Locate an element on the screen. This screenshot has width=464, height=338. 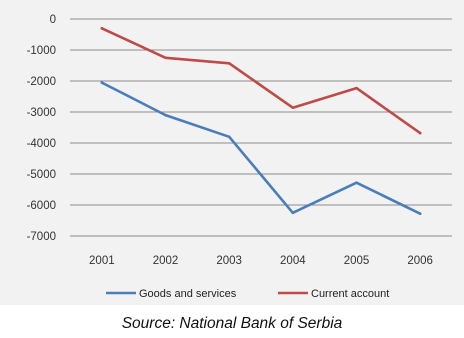
x-tick-label: 2004 is located at coordinates (293, 261).